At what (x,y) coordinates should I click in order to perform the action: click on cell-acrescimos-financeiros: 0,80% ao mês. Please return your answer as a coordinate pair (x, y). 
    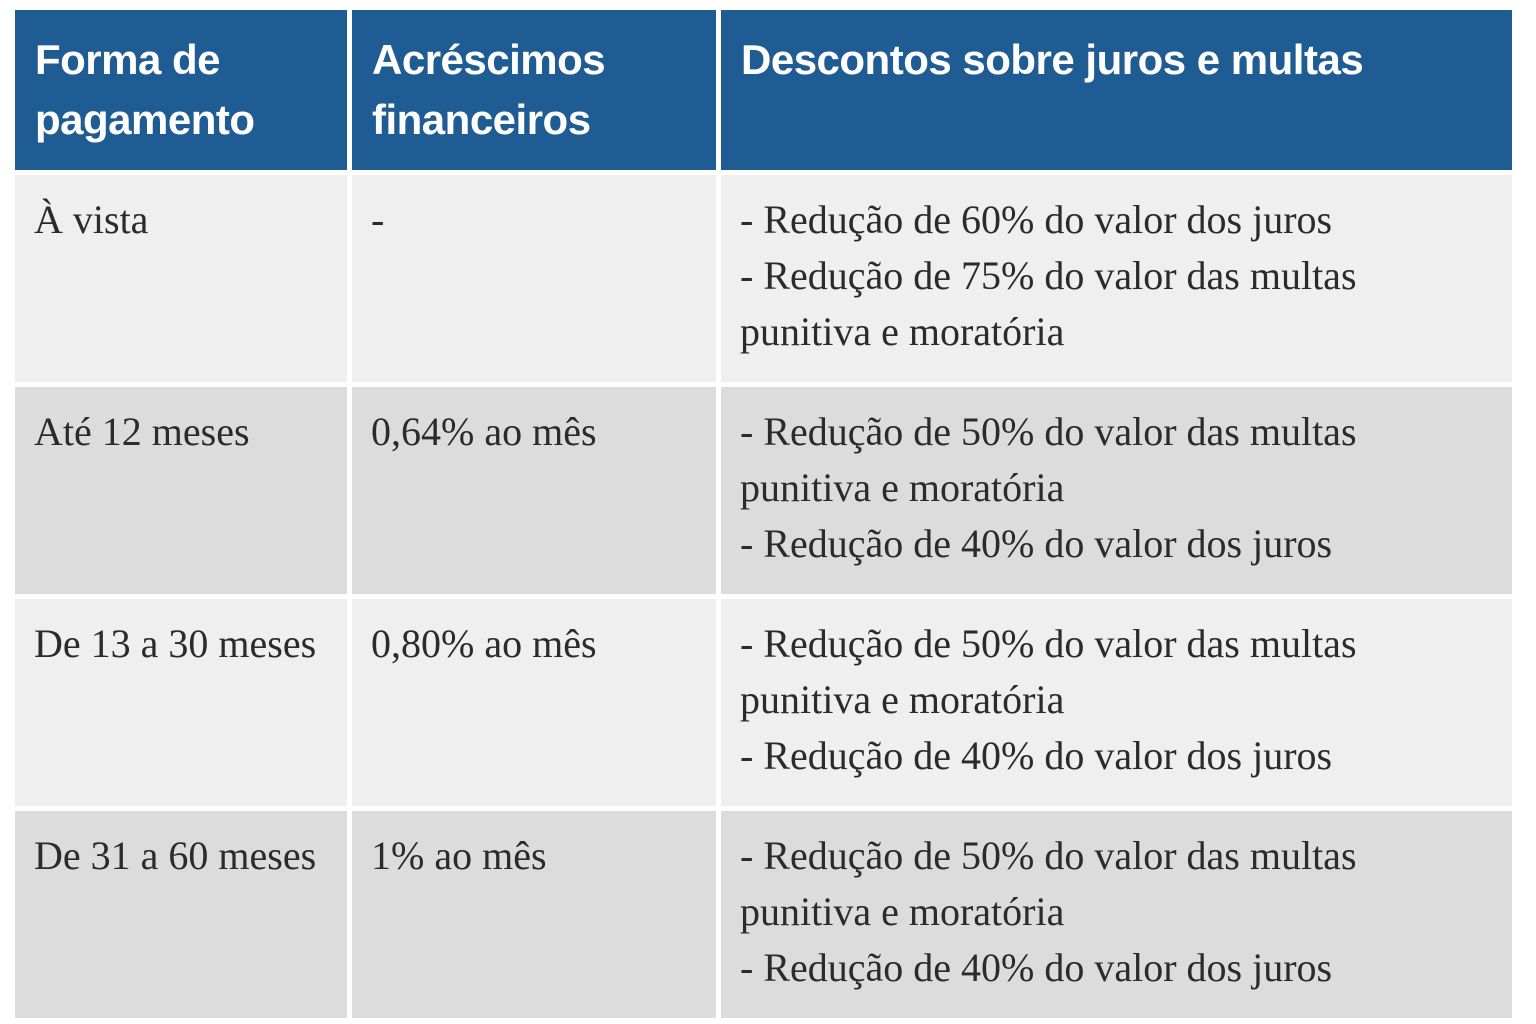
    Looking at the image, I should click on (534, 702).